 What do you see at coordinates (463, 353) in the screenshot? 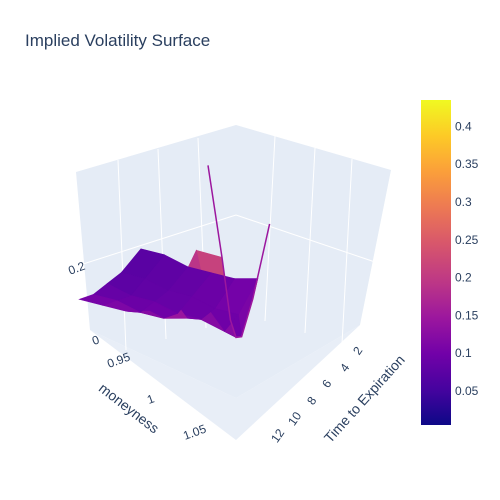
I see `colorbar-tick-label: 0.1` at bounding box center [463, 353].